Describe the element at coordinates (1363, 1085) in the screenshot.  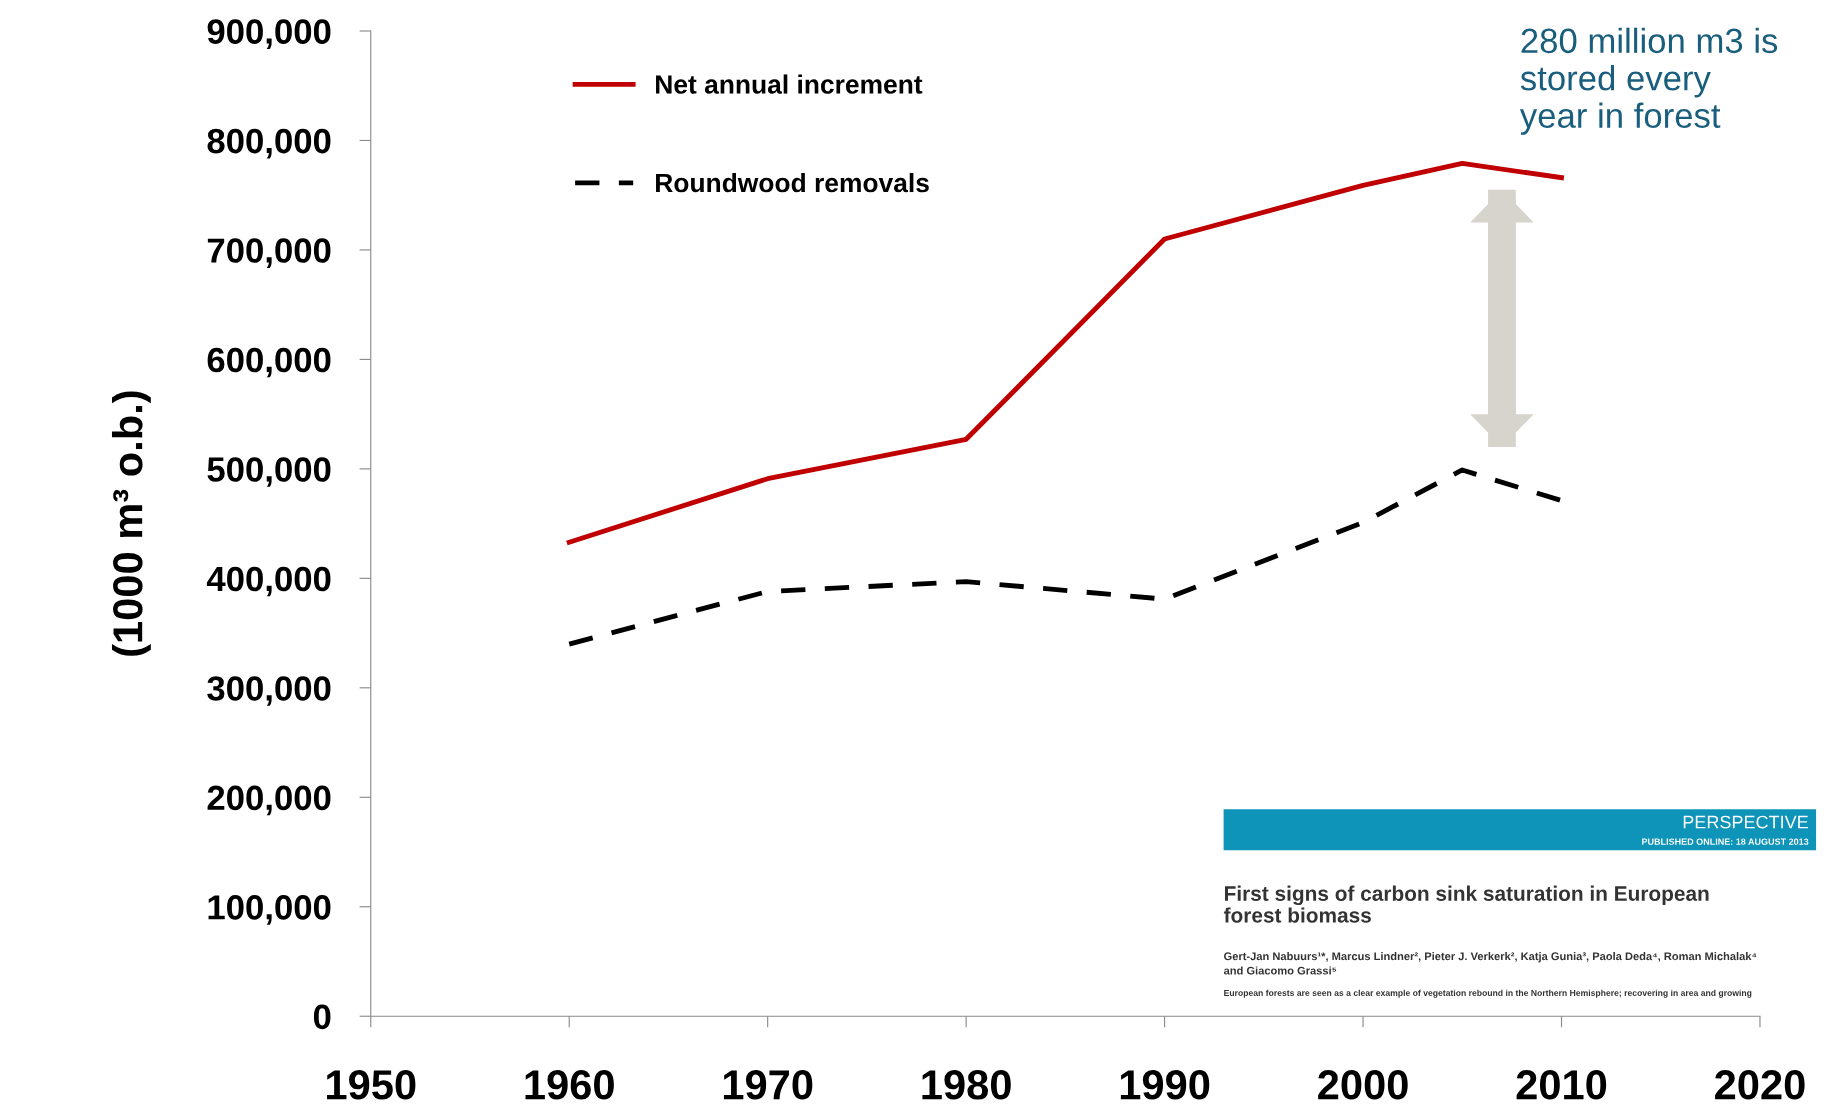
I see `x-tick-label: 2000` at that location.